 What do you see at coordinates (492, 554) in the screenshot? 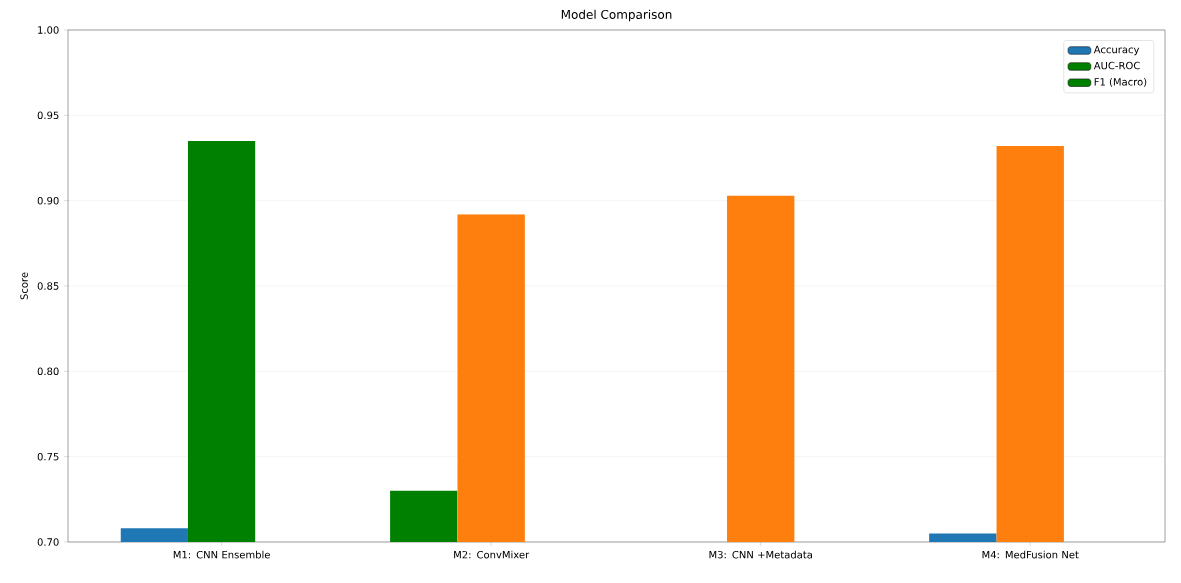
I see `x-tick-label: M2: ConvMixer` at bounding box center [492, 554].